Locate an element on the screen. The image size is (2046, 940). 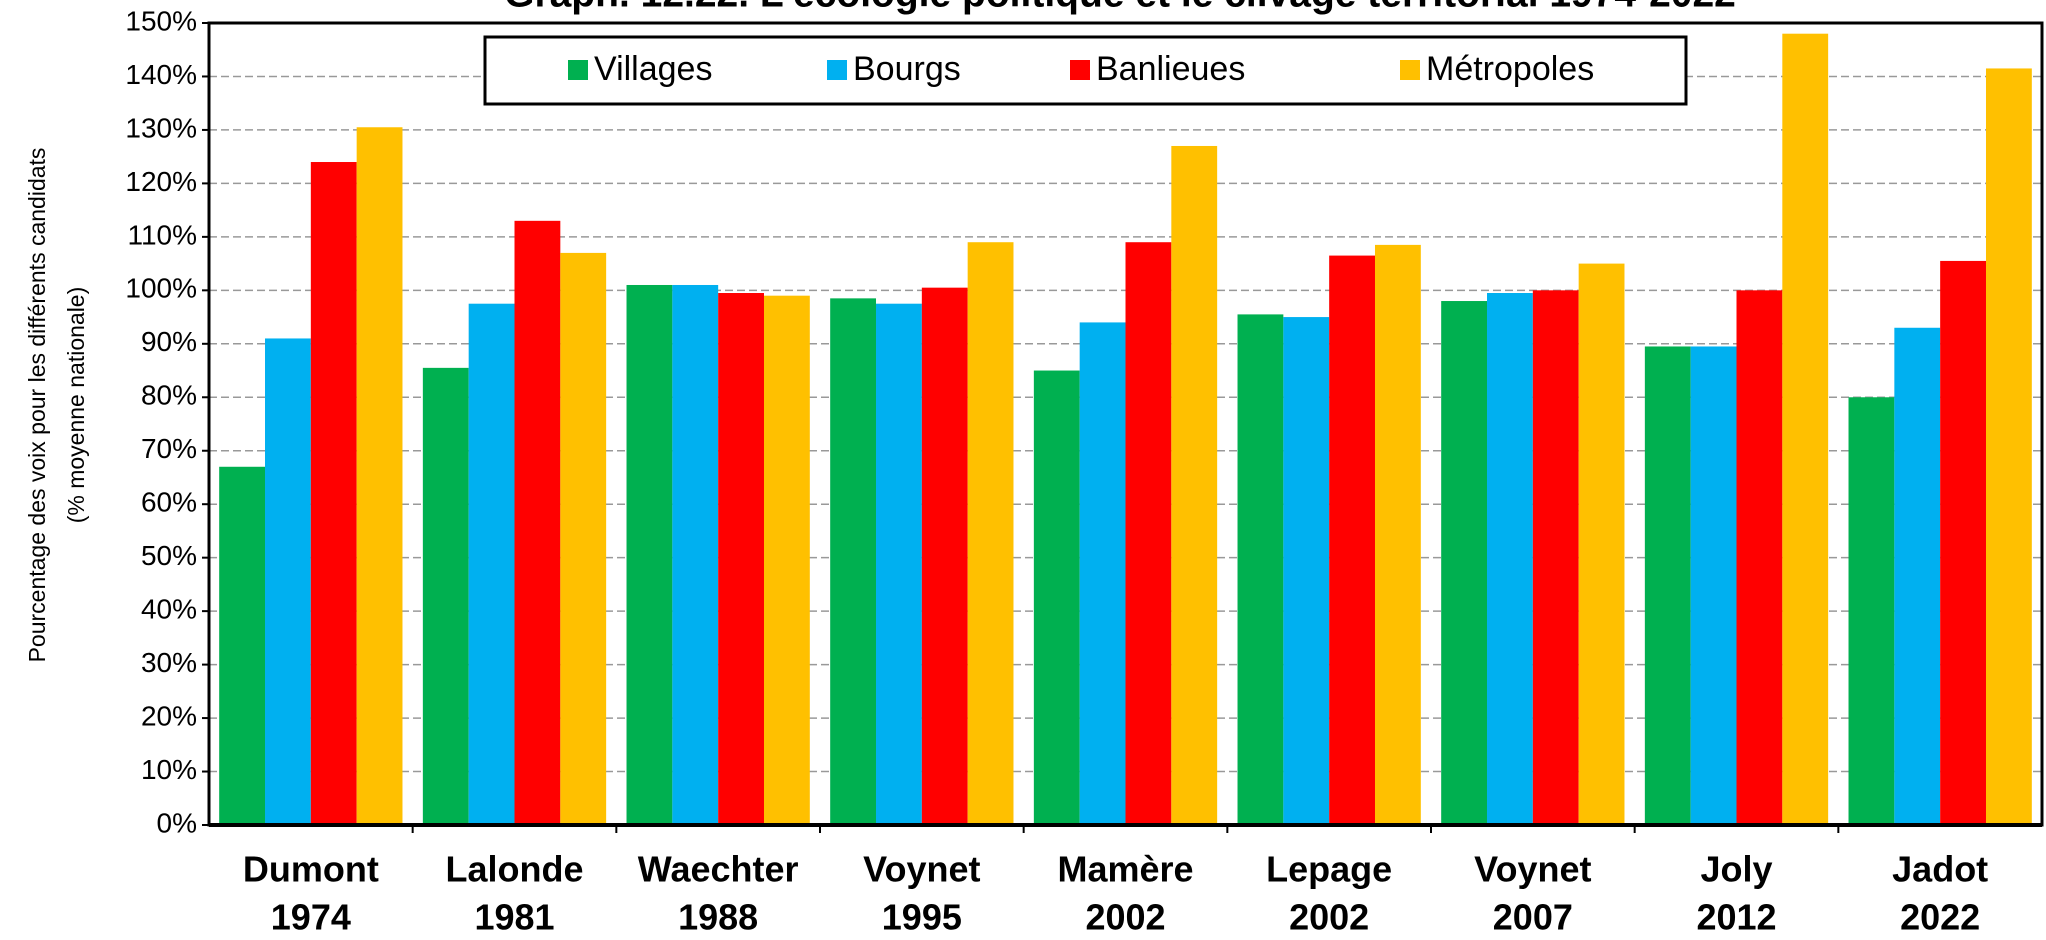
y-tick-label: 0% is located at coordinates (177, 822).